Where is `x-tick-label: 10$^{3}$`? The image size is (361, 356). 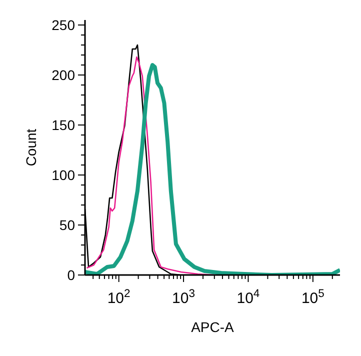
x-tick-label: 10$^{3}$ is located at coordinates (184, 297).